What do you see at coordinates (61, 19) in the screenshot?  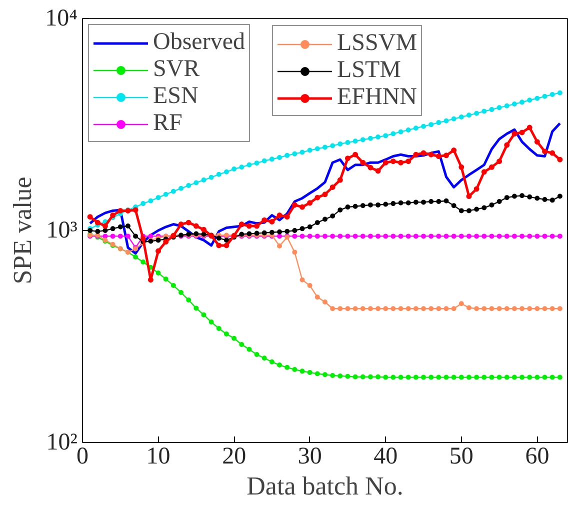 I see `y-tick-label: 10⁴` at bounding box center [61, 19].